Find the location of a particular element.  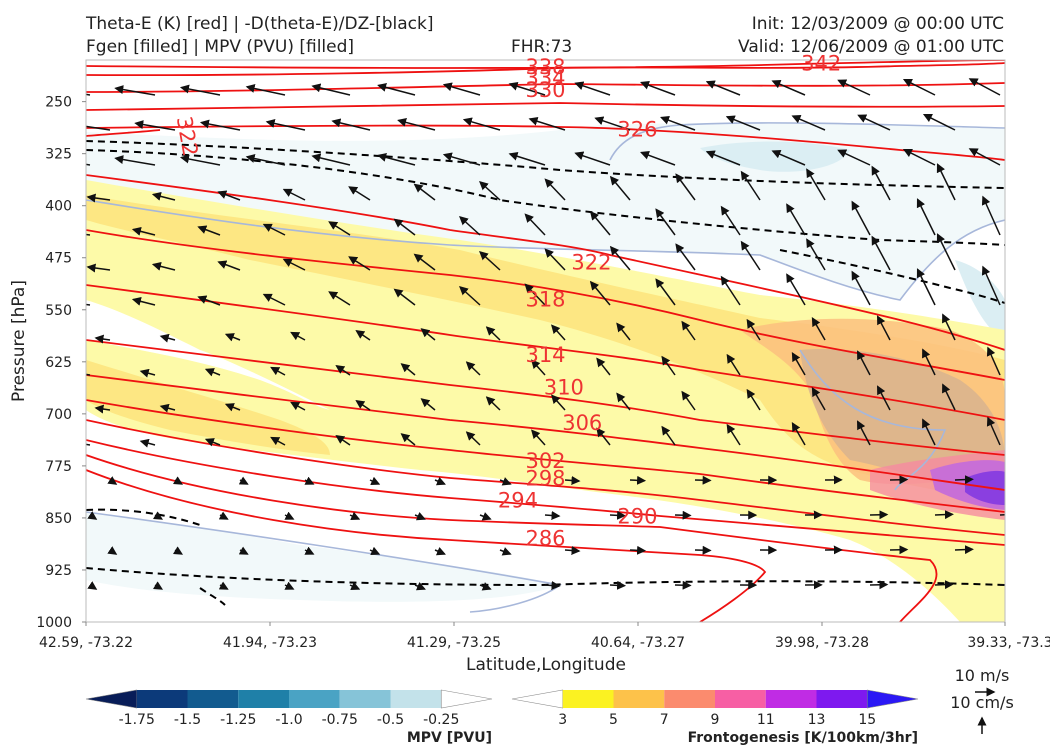

theta-e-label: 290 is located at coordinates (637, 517).